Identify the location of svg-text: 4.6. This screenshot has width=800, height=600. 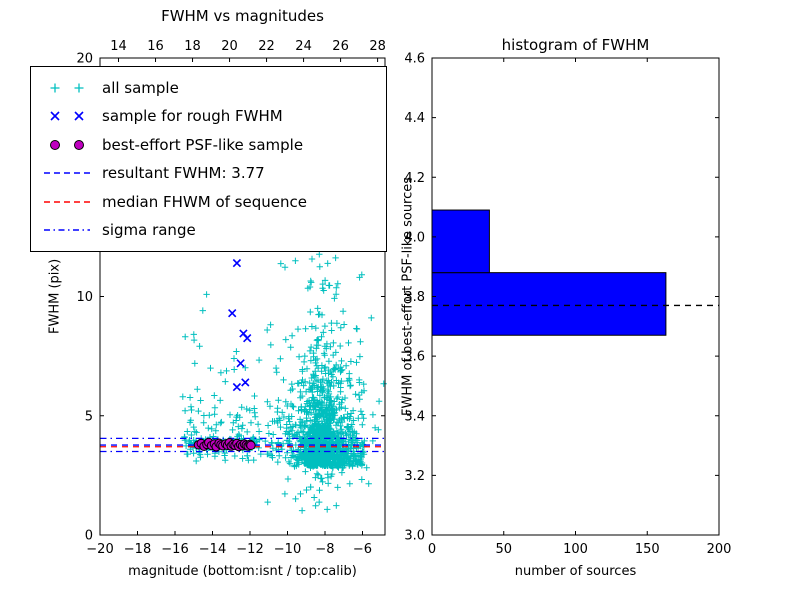
(414, 59).